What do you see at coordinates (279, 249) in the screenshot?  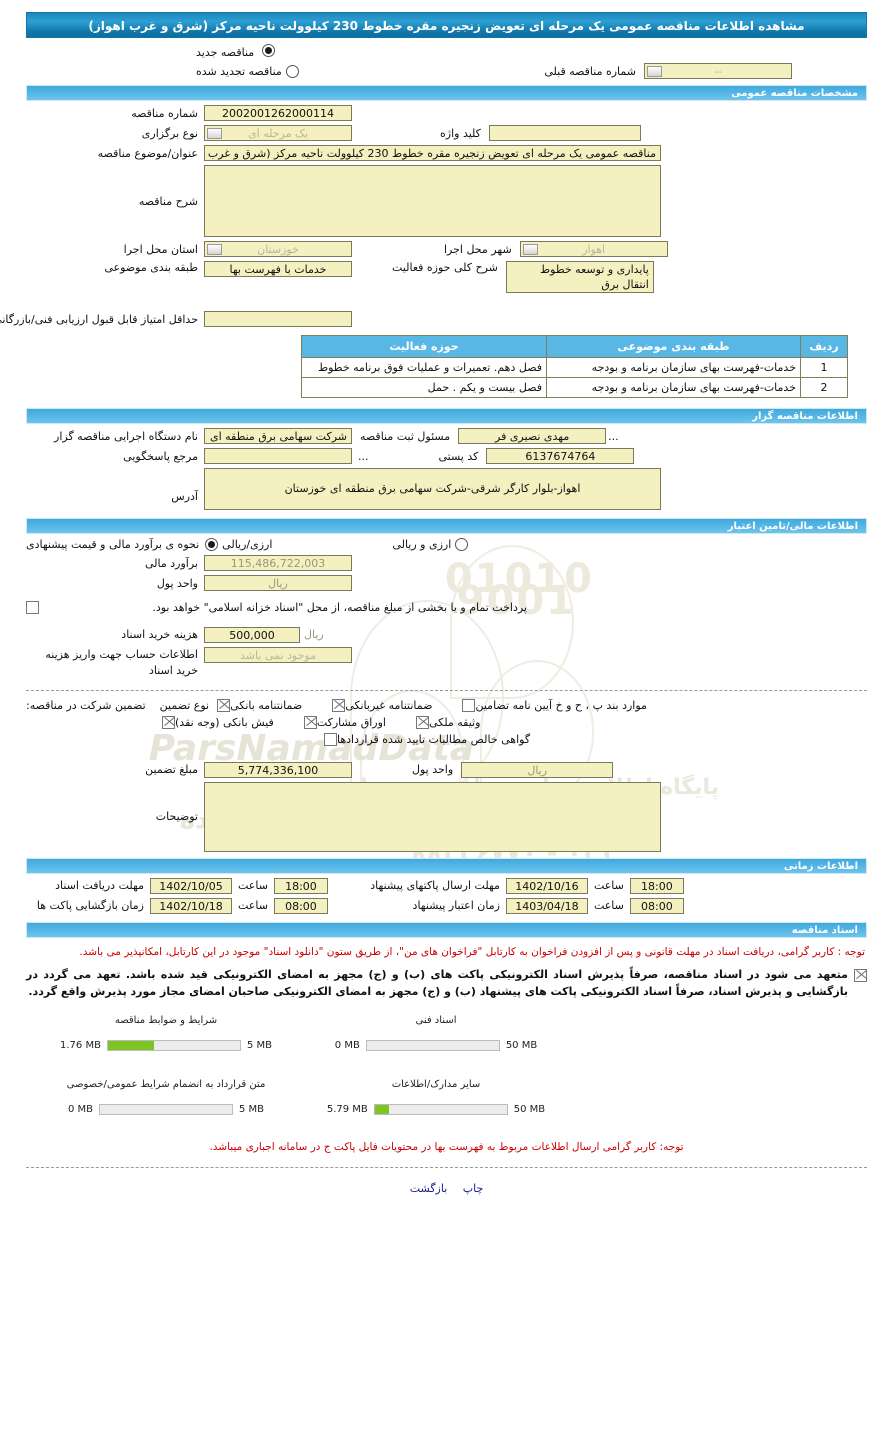 I see `province-select: خوزستان` at bounding box center [279, 249].